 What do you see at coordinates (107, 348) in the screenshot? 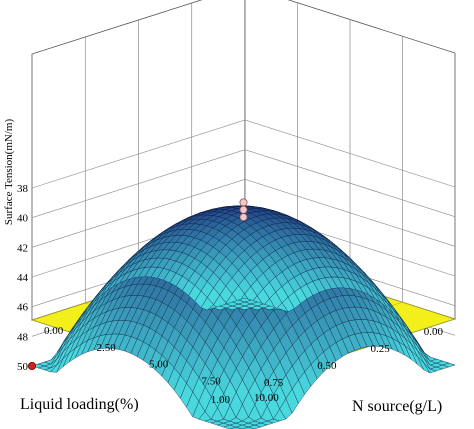
I see `x-tick-label: 2.50` at bounding box center [107, 348].